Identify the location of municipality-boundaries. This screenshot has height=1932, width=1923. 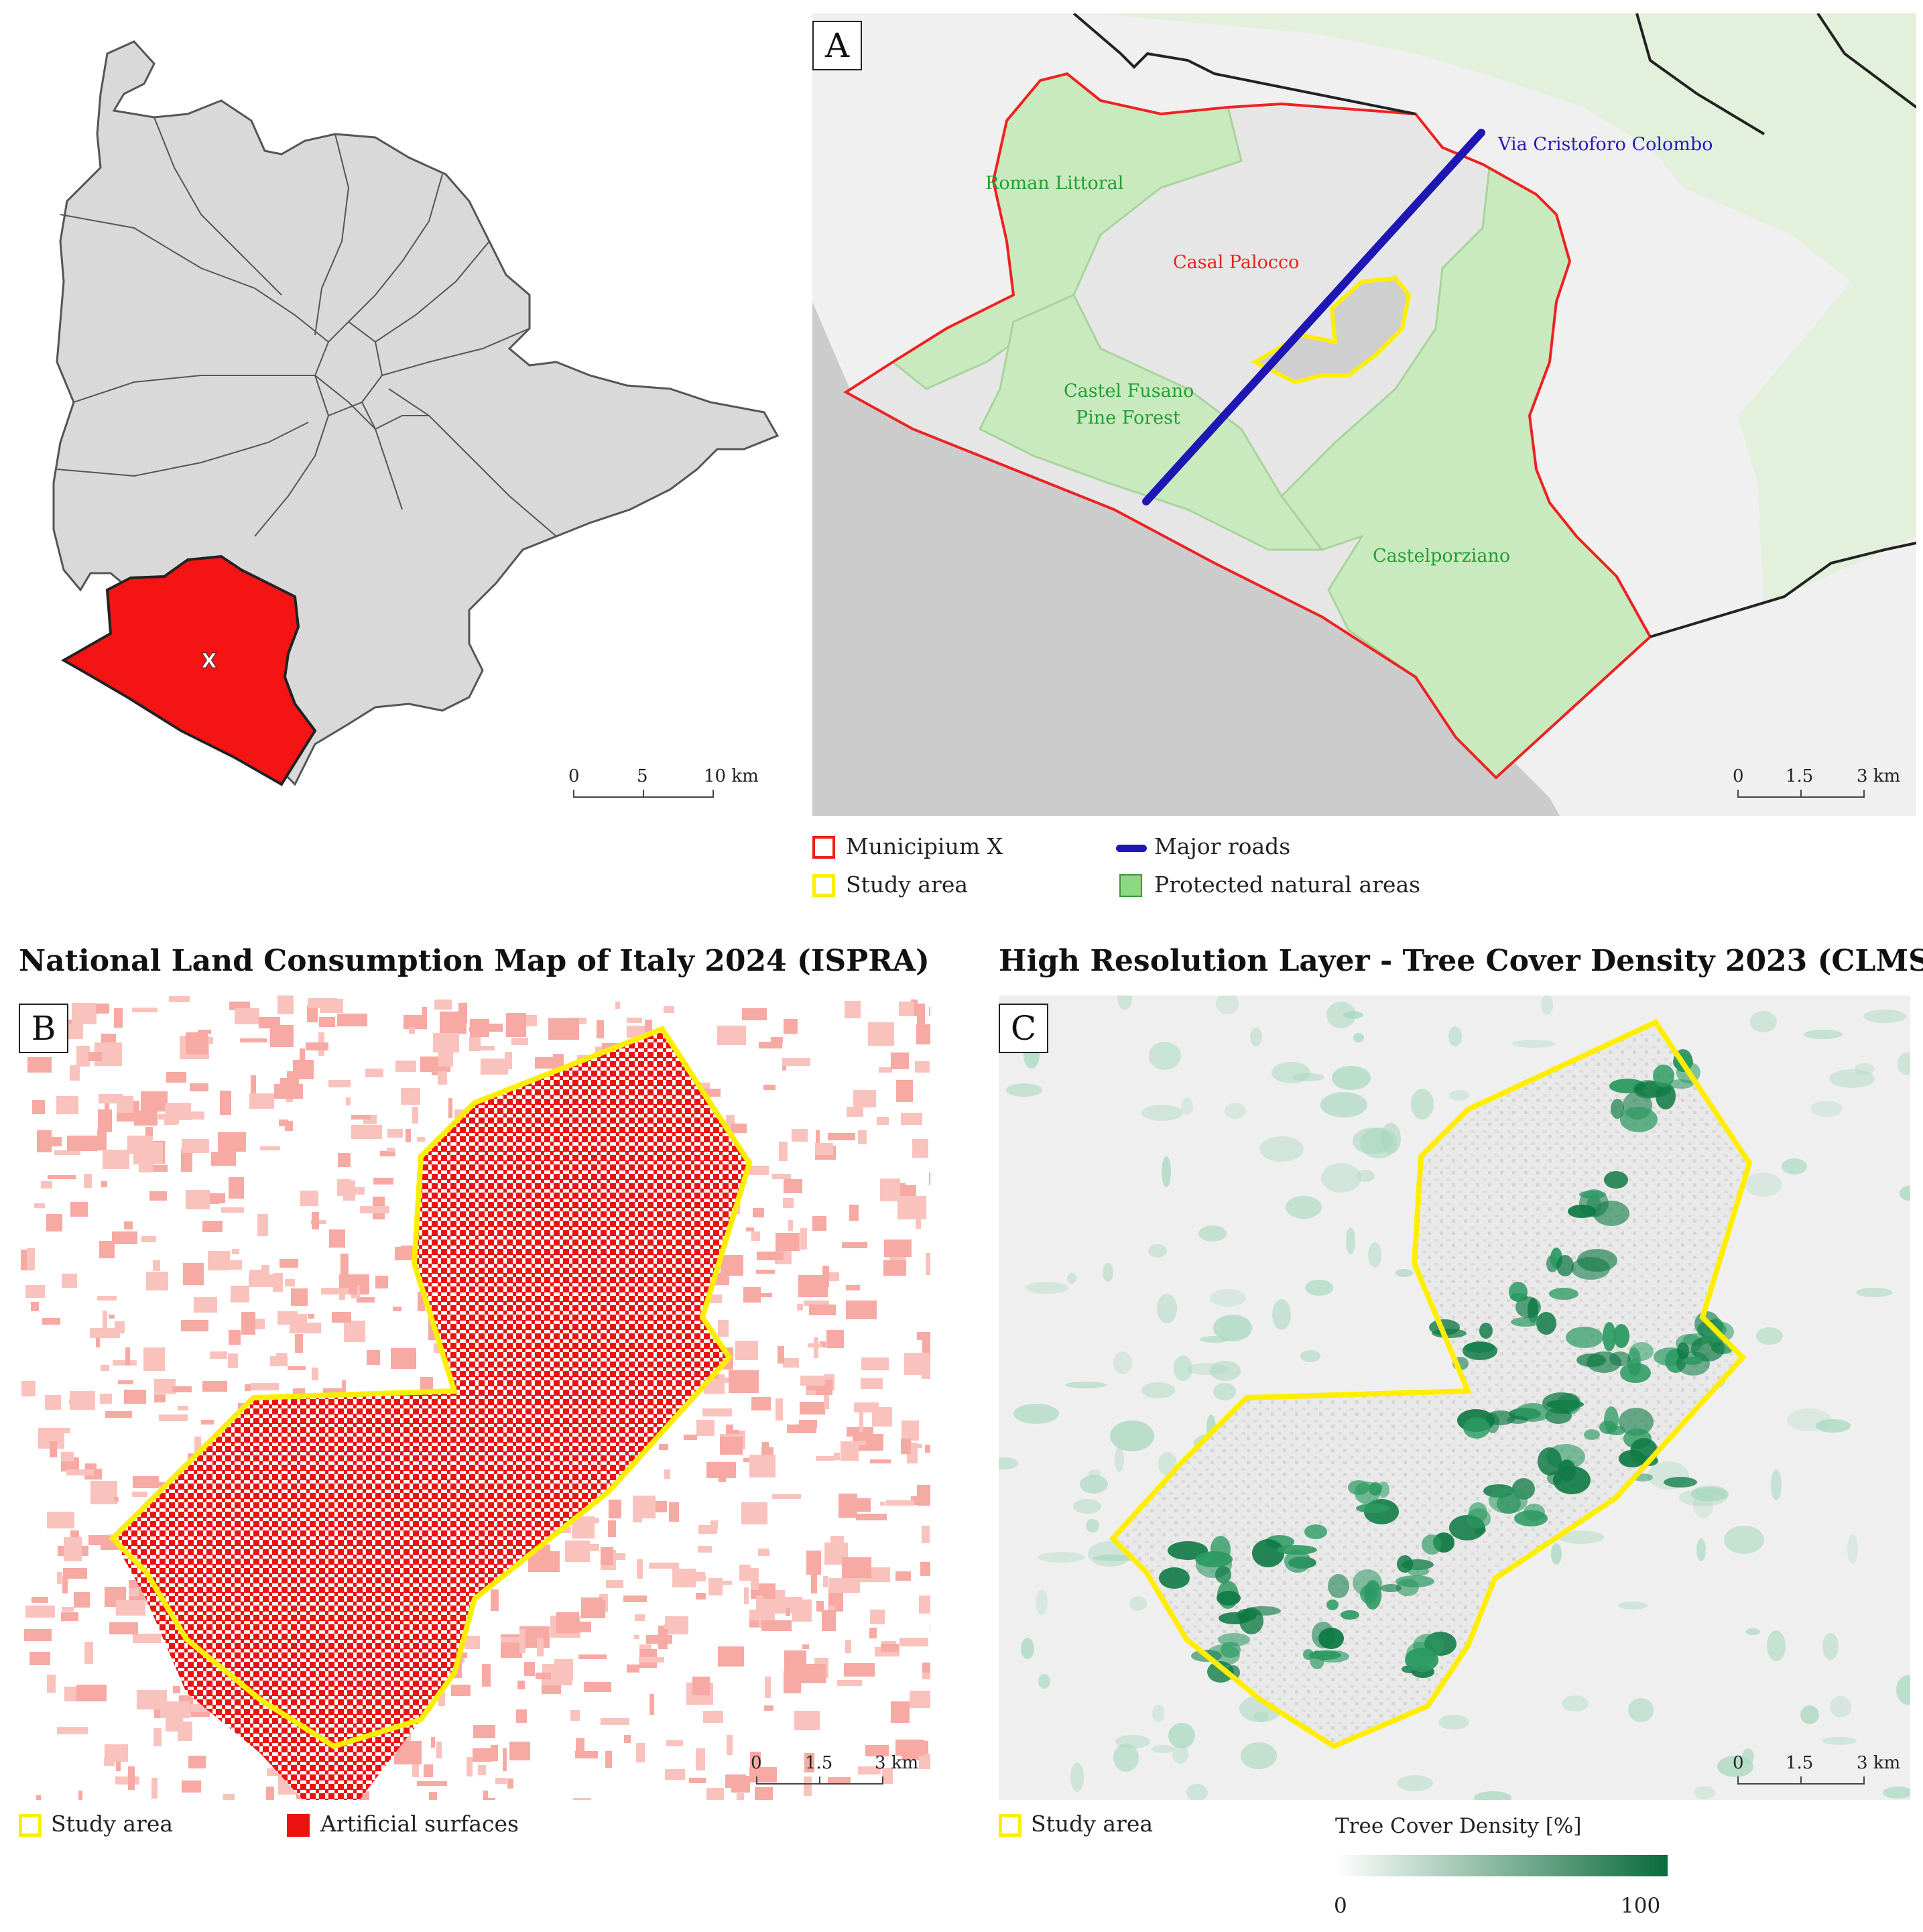
(306, 327).